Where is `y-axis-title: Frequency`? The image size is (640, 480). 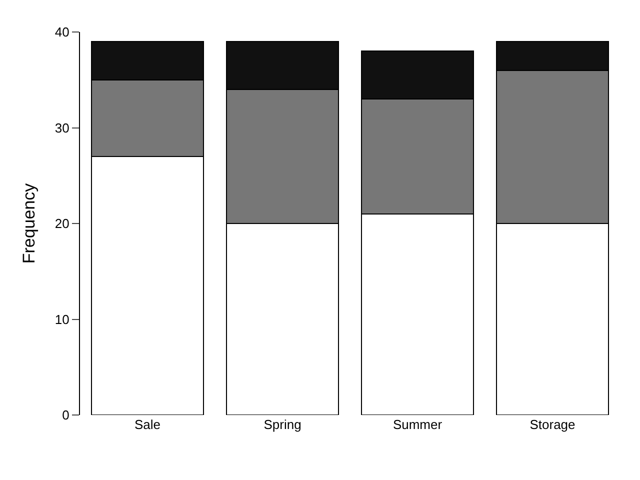 y-axis-title: Frequency is located at coordinates (28, 223).